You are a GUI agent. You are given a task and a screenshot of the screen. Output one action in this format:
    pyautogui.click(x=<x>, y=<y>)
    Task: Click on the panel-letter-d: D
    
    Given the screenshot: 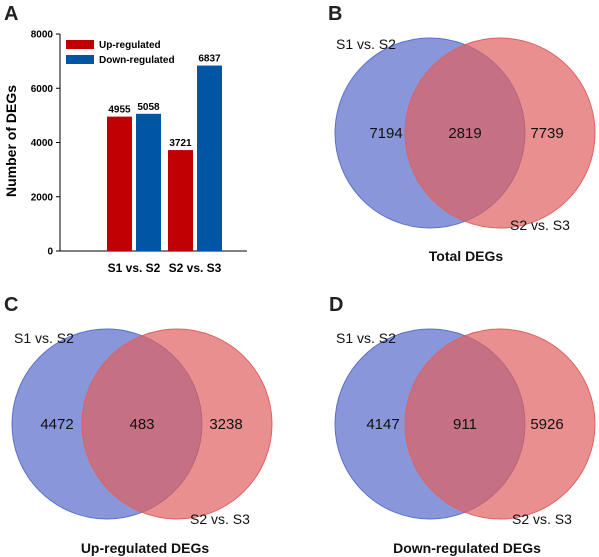 What is the action you would take?
    pyautogui.click(x=336, y=305)
    